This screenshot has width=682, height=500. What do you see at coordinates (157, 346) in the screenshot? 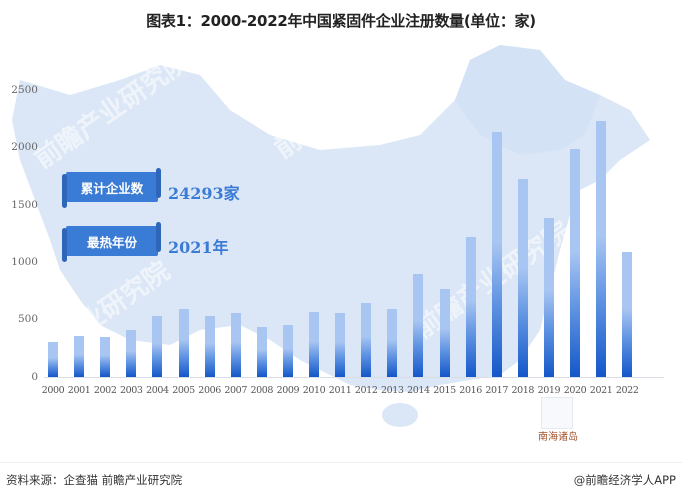
I see `bar-2004` at bounding box center [157, 346].